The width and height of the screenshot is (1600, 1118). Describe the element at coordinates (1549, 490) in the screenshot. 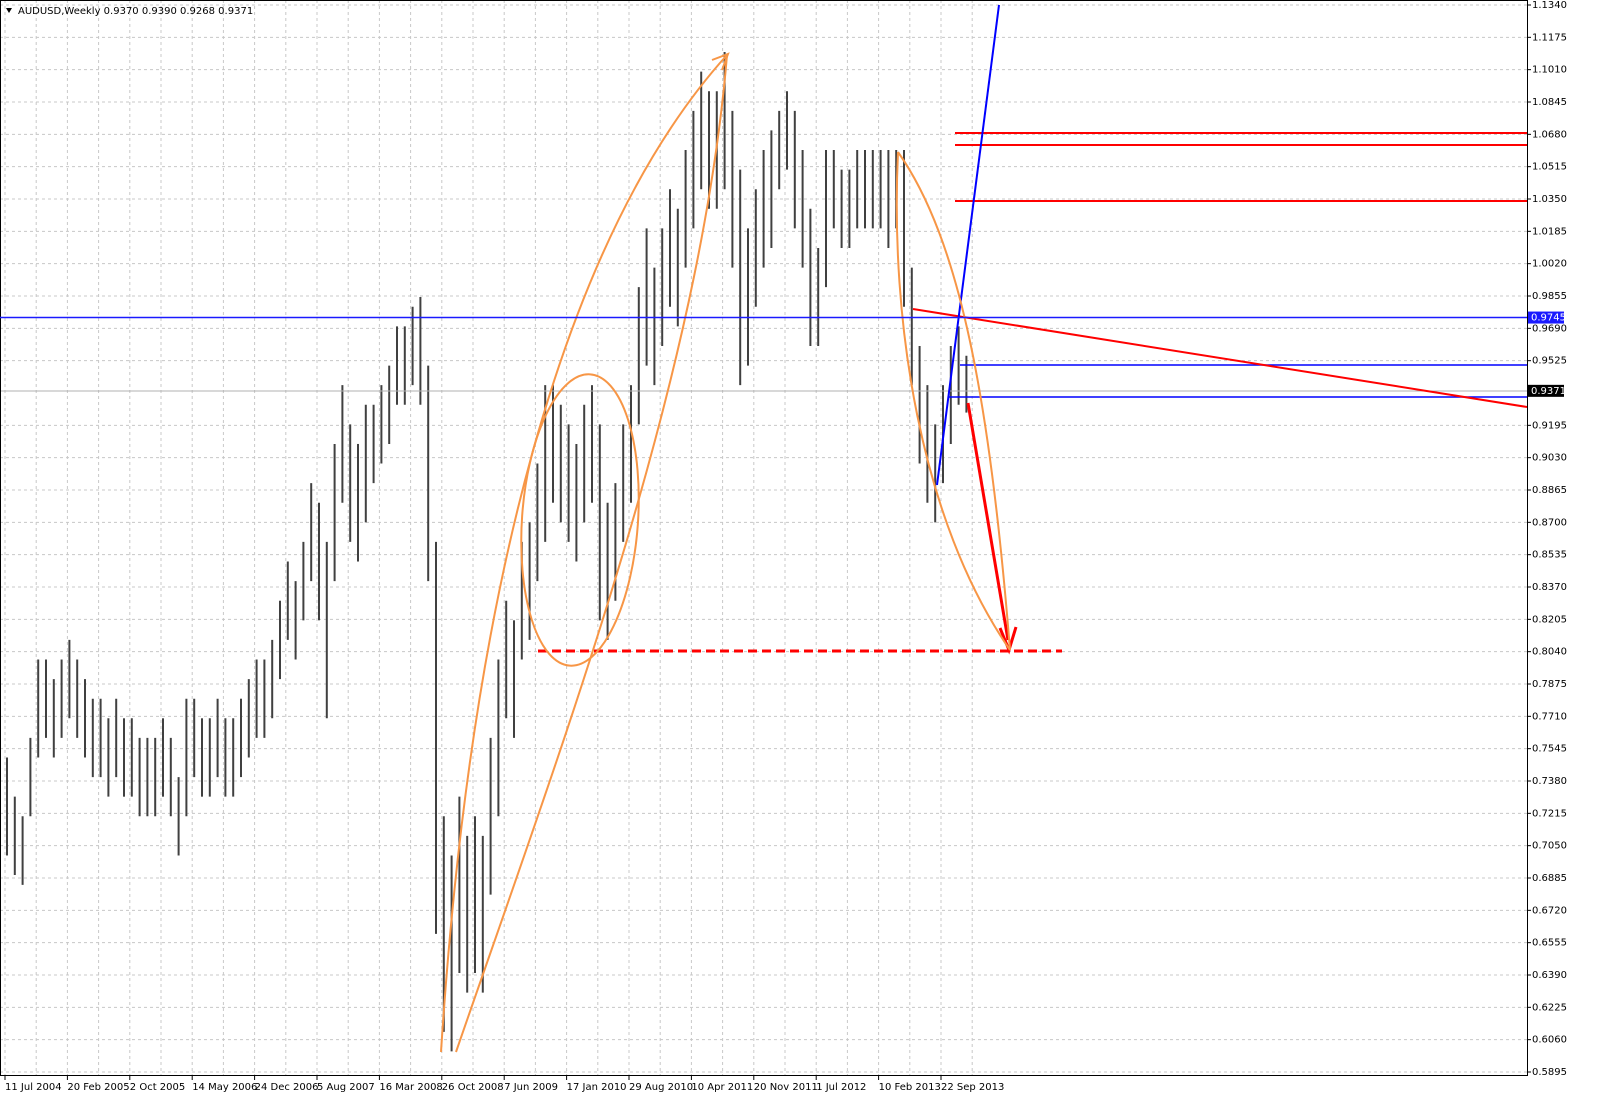

I see `y-tick-label: 0.8865` at that location.